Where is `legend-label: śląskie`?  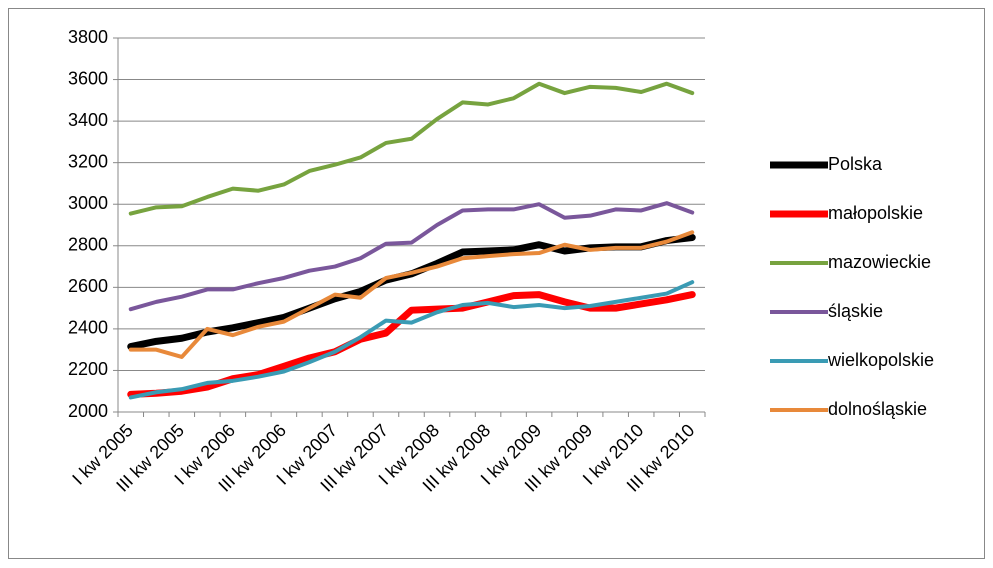
legend-label: śląskie is located at coordinates (855, 311).